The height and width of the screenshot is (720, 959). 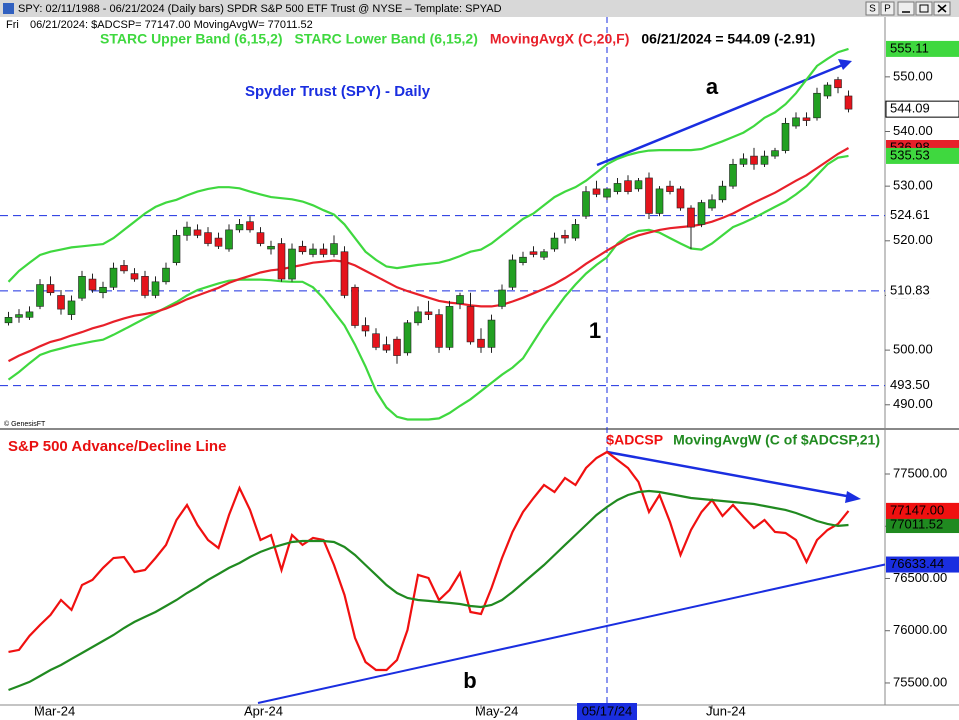 I want to click on button-s-label: S, so click(x=872, y=9).